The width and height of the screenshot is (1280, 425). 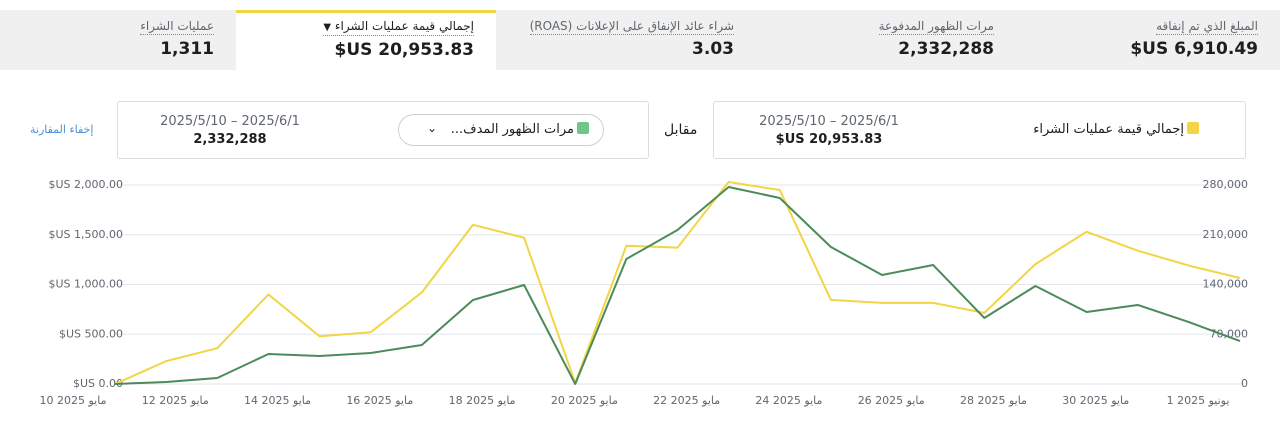 What do you see at coordinates (1194, 49) in the screenshot?
I see `metric-value: $US 6,910.49` at bounding box center [1194, 49].